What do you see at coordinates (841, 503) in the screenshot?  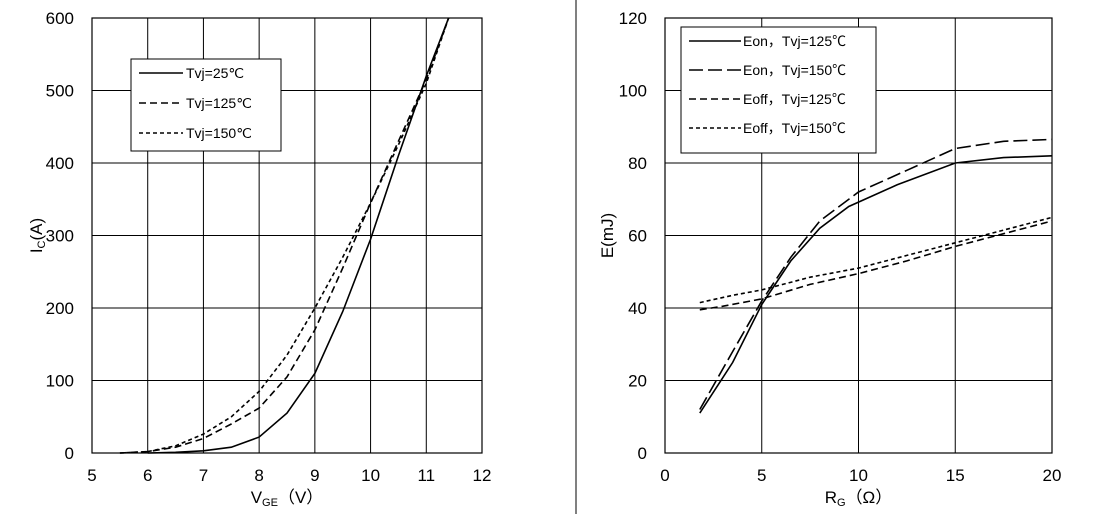 I see `x-axis-label-sub: G` at bounding box center [841, 503].